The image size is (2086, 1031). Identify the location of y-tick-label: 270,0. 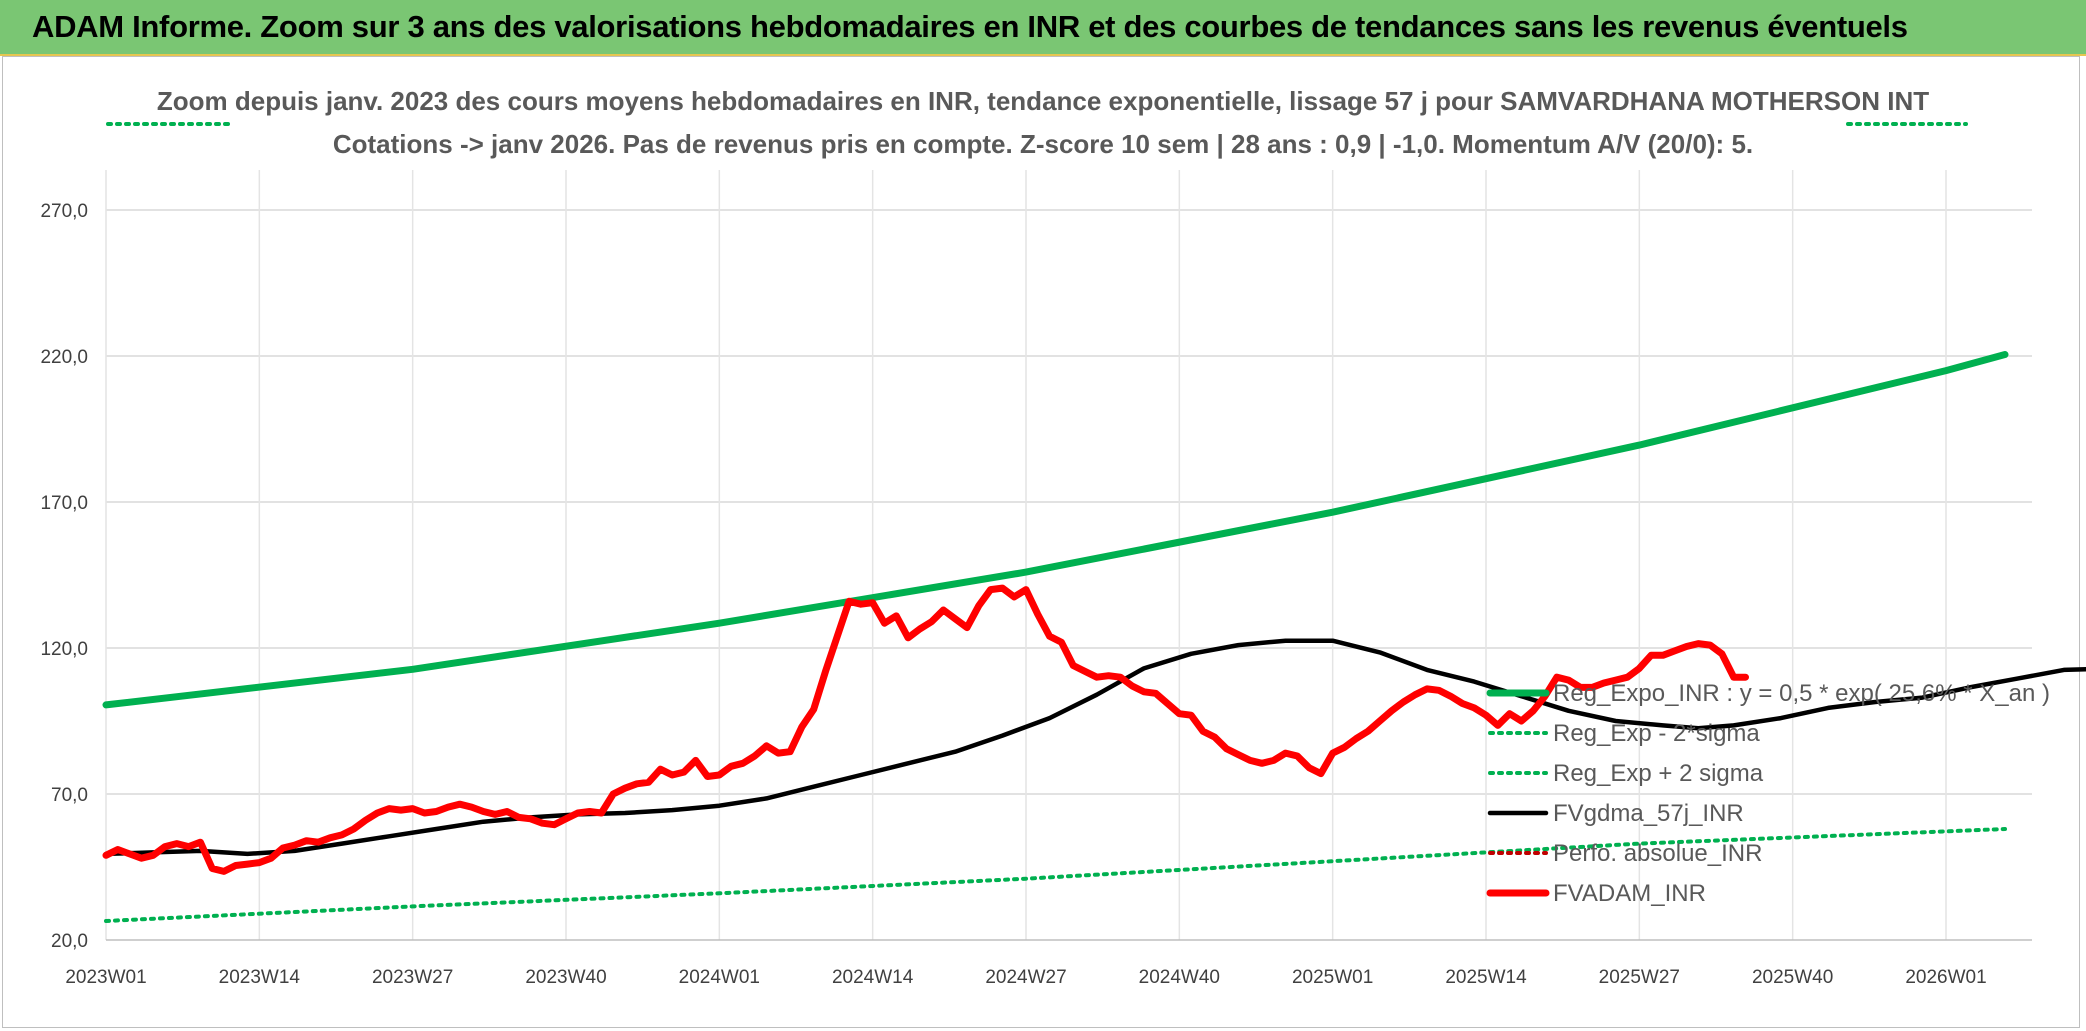
(64, 211).